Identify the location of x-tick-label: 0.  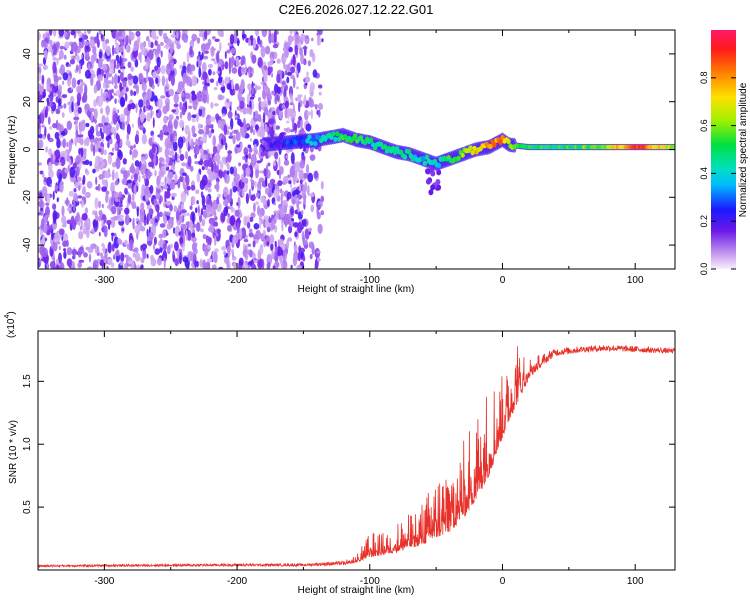
(503, 581).